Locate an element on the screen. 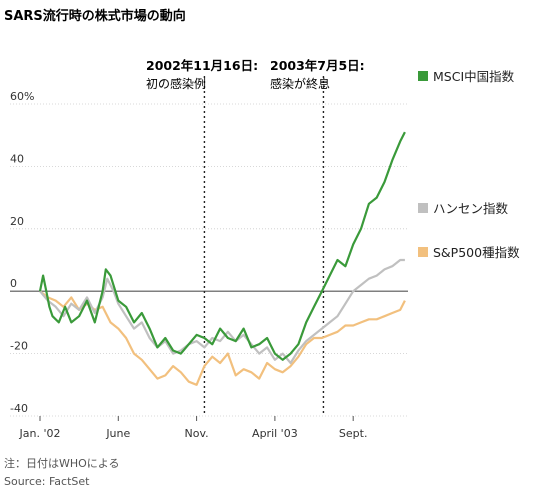  legend-label-hangseng: ハンセン指数 is located at coordinates (471, 208).